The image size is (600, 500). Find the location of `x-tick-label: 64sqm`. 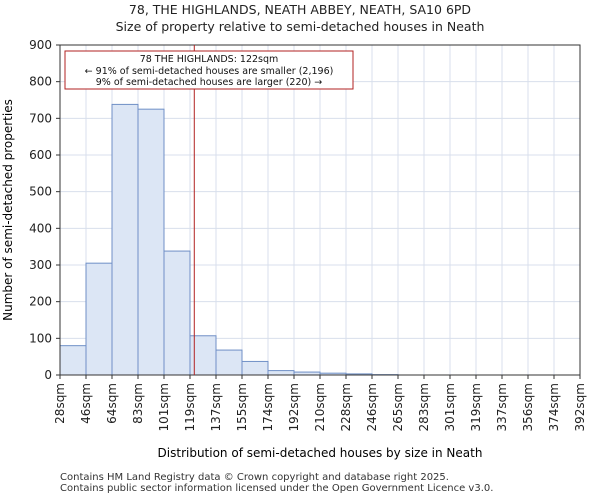

x-tick-label: 64sqm is located at coordinates (112, 403).